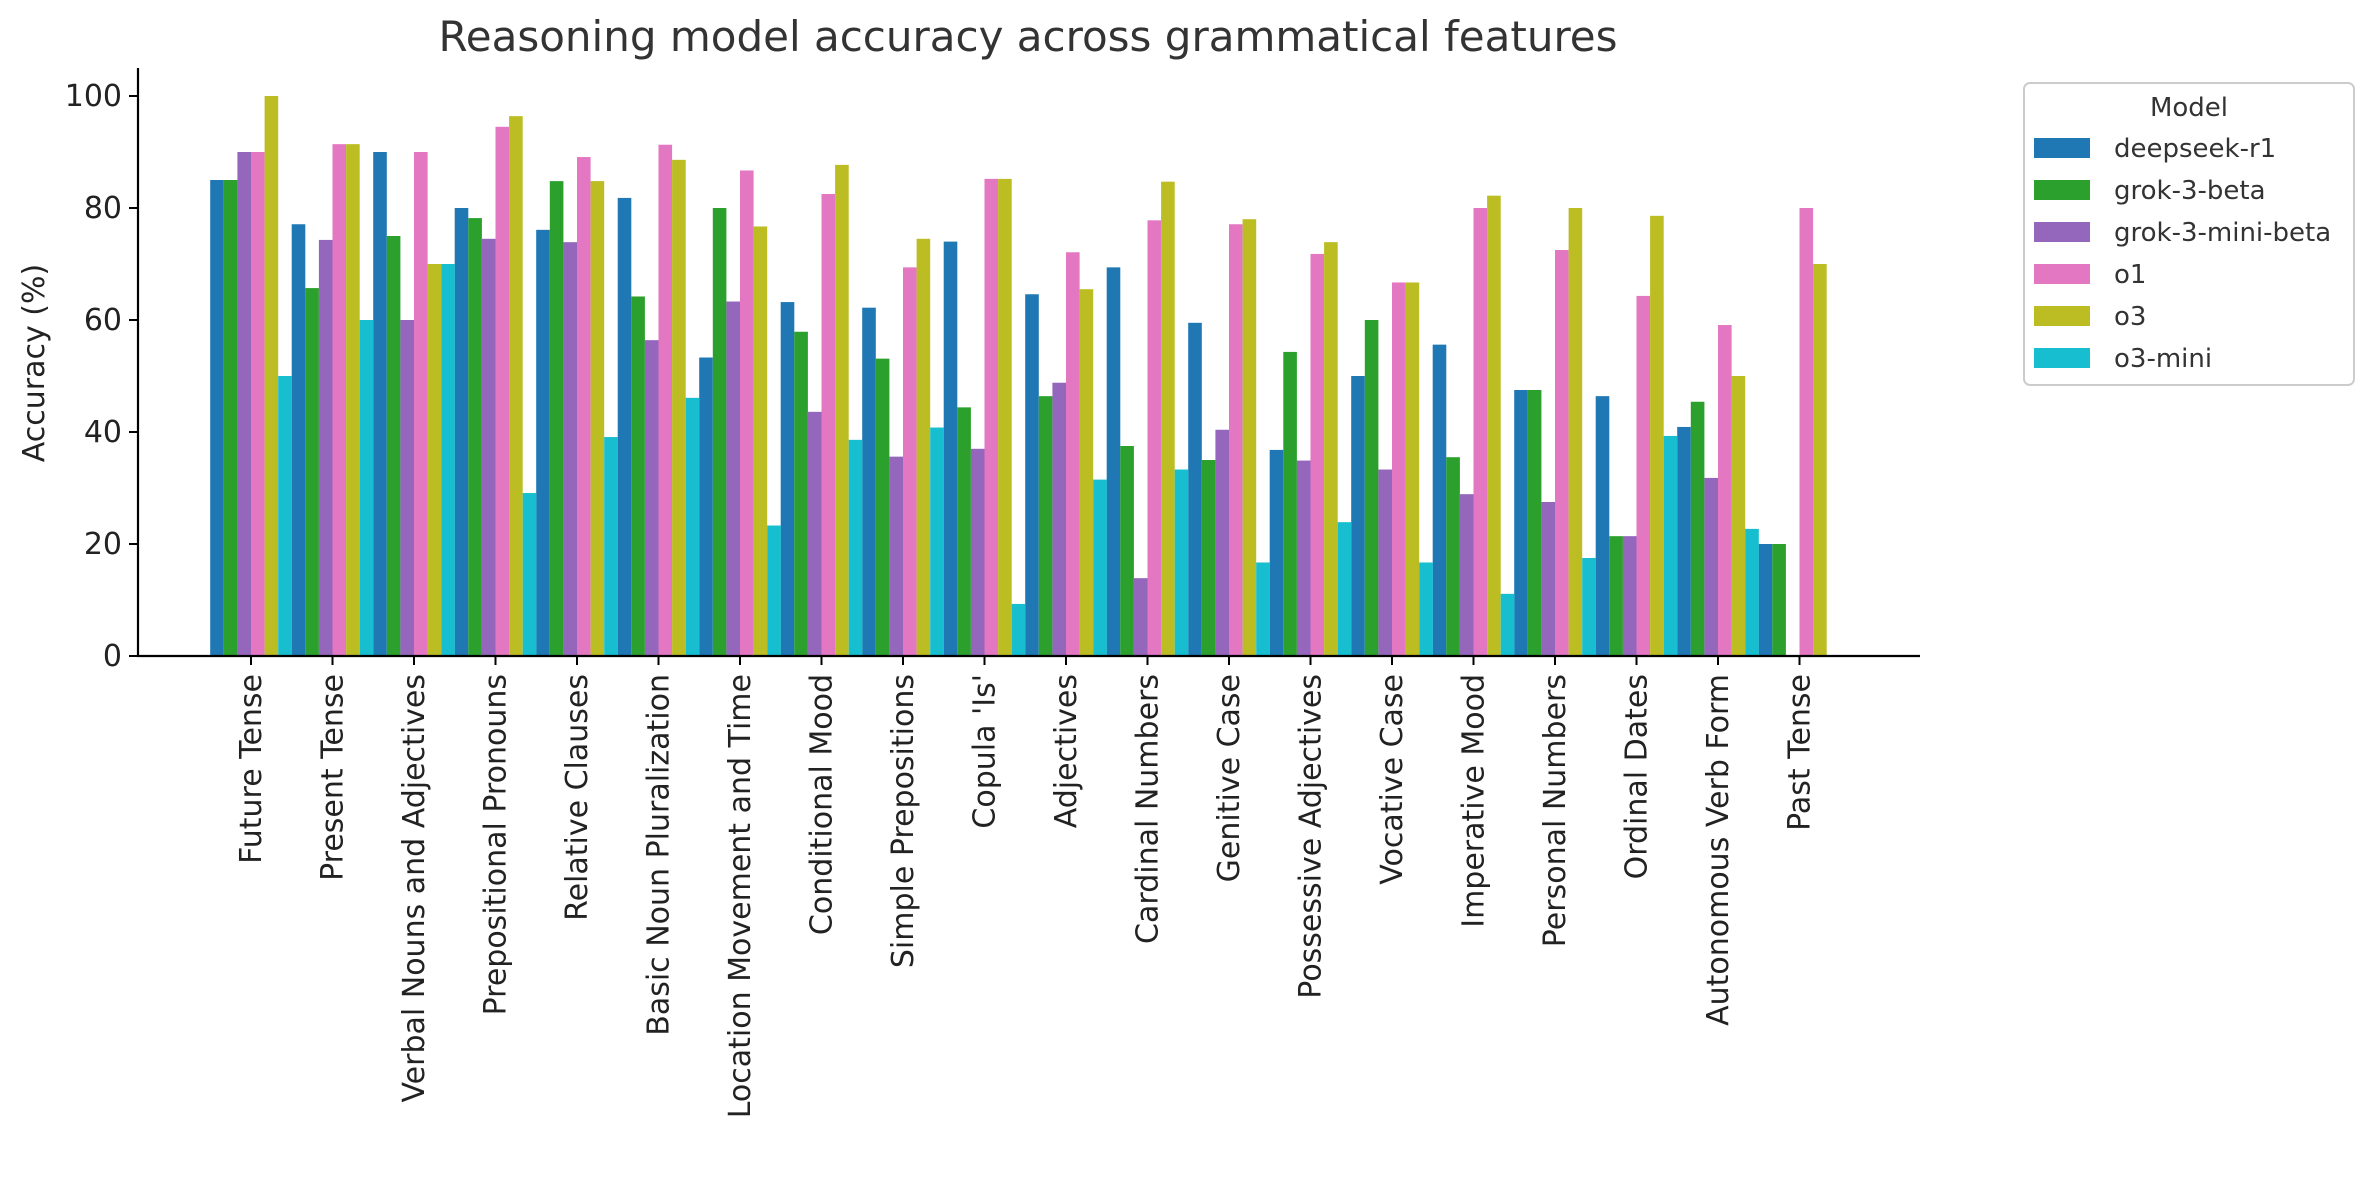  What do you see at coordinates (496, 844) in the screenshot?
I see `x-tick-label: Prepositional Pronouns` at bounding box center [496, 844].